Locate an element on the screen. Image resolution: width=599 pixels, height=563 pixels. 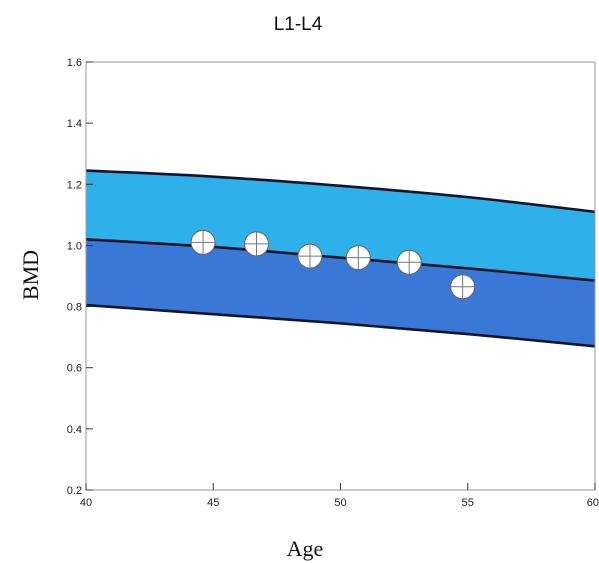
y-tick-label: 1.0 is located at coordinates (74, 246).